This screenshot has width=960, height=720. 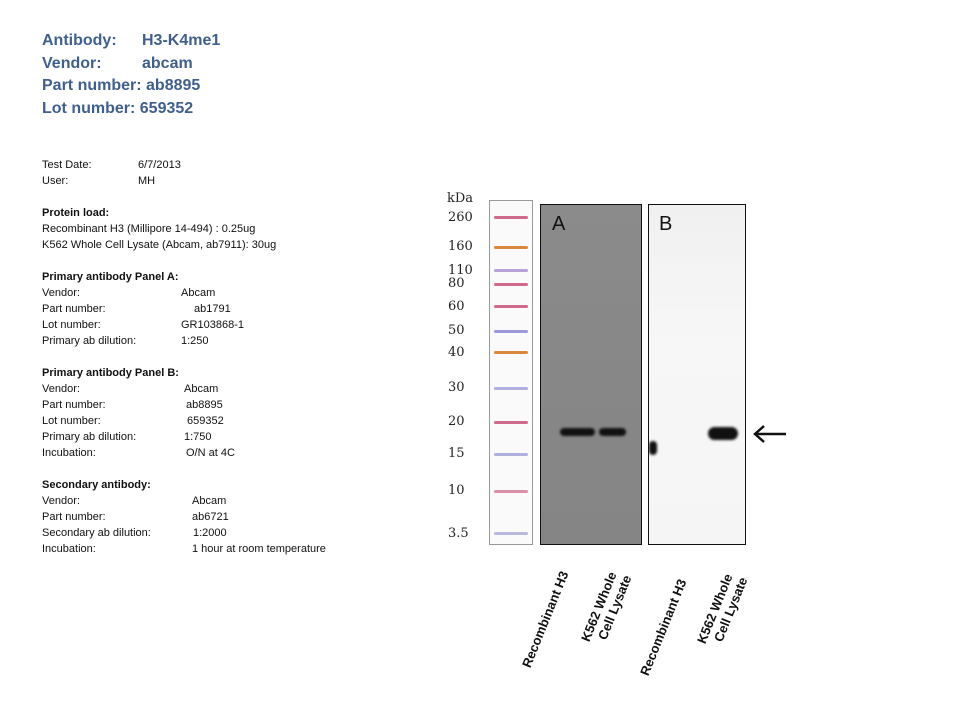 What do you see at coordinates (72, 63) in the screenshot?
I see `vendor-label: Vendor:` at bounding box center [72, 63].